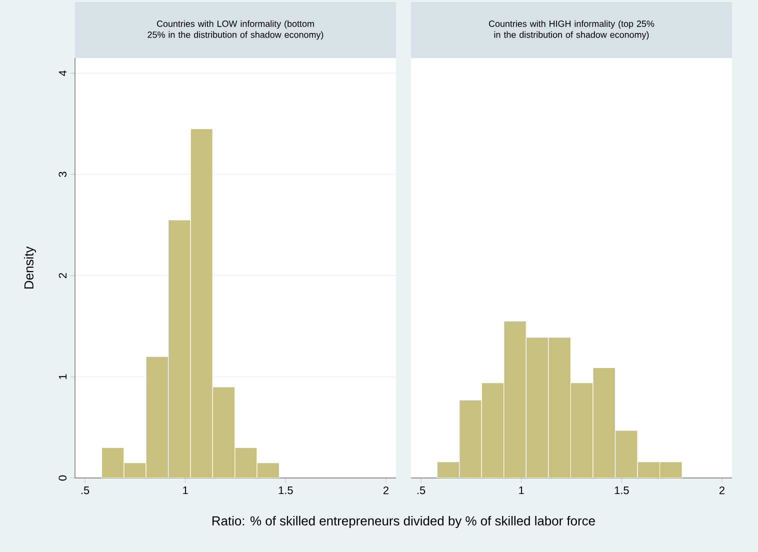 This screenshot has height=552, width=758. Describe the element at coordinates (62, 275) in the screenshot. I see `y-tick-label: 2` at that location.